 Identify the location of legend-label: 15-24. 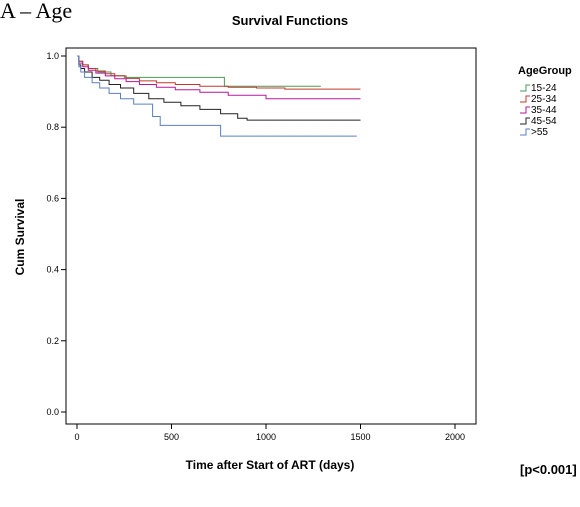
(544, 88).